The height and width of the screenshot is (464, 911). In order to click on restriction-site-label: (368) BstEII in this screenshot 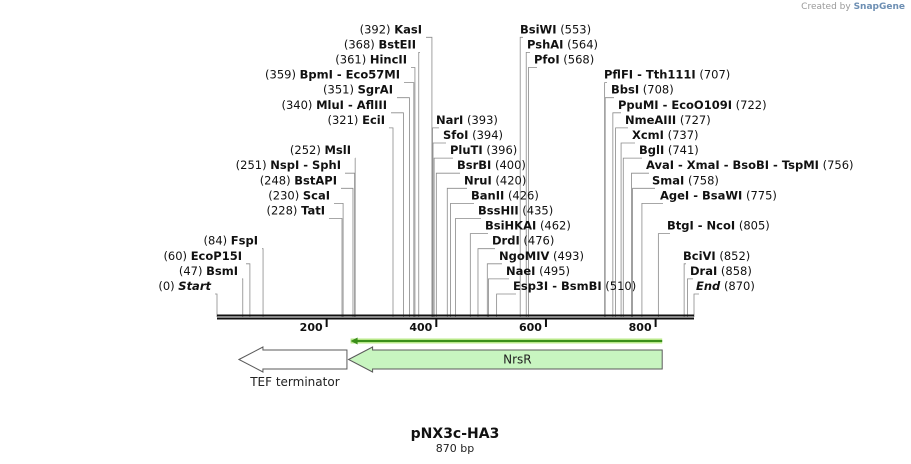, I will do `click(380, 44)`.